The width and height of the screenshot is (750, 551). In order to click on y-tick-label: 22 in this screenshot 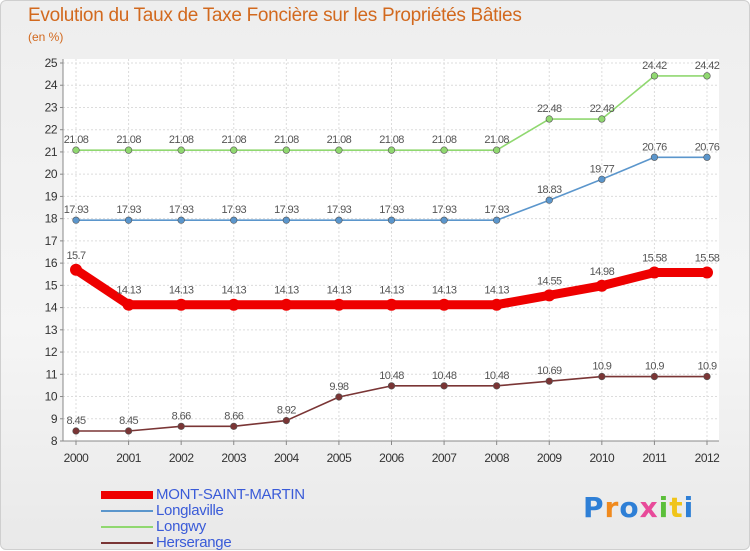, I will do `click(51, 130)`.